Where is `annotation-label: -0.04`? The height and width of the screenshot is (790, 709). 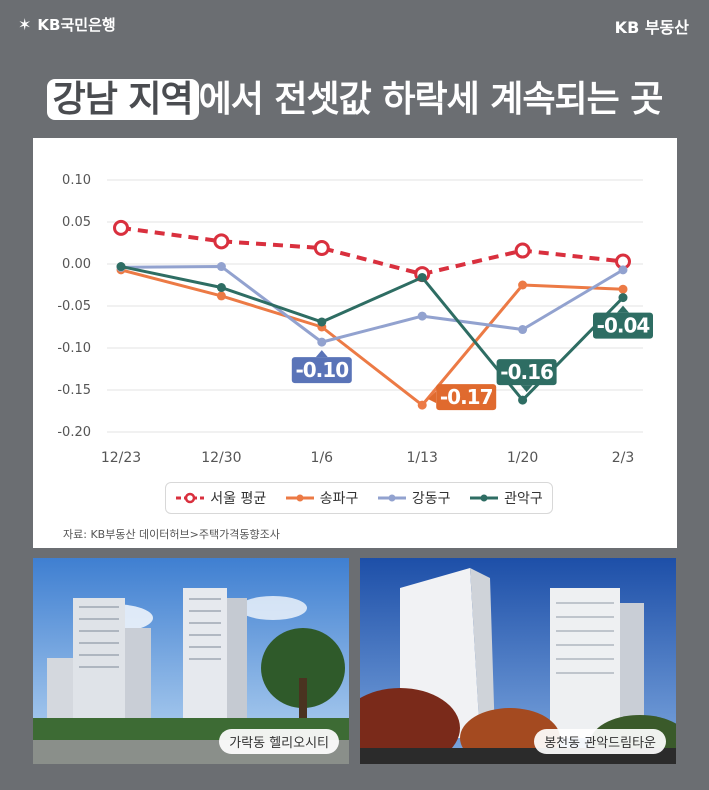 annotation-label: -0.04 is located at coordinates (623, 326).